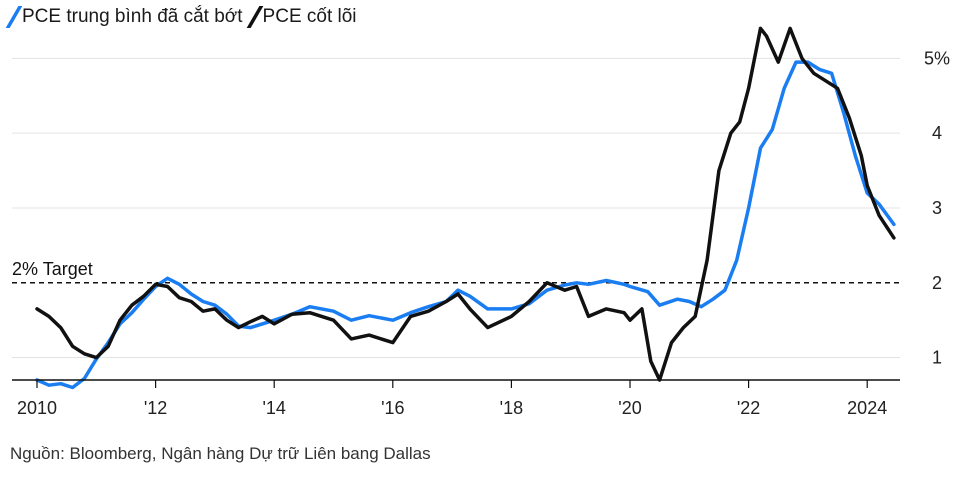  I want to click on y-tick-label-2: 2, so click(937, 283).